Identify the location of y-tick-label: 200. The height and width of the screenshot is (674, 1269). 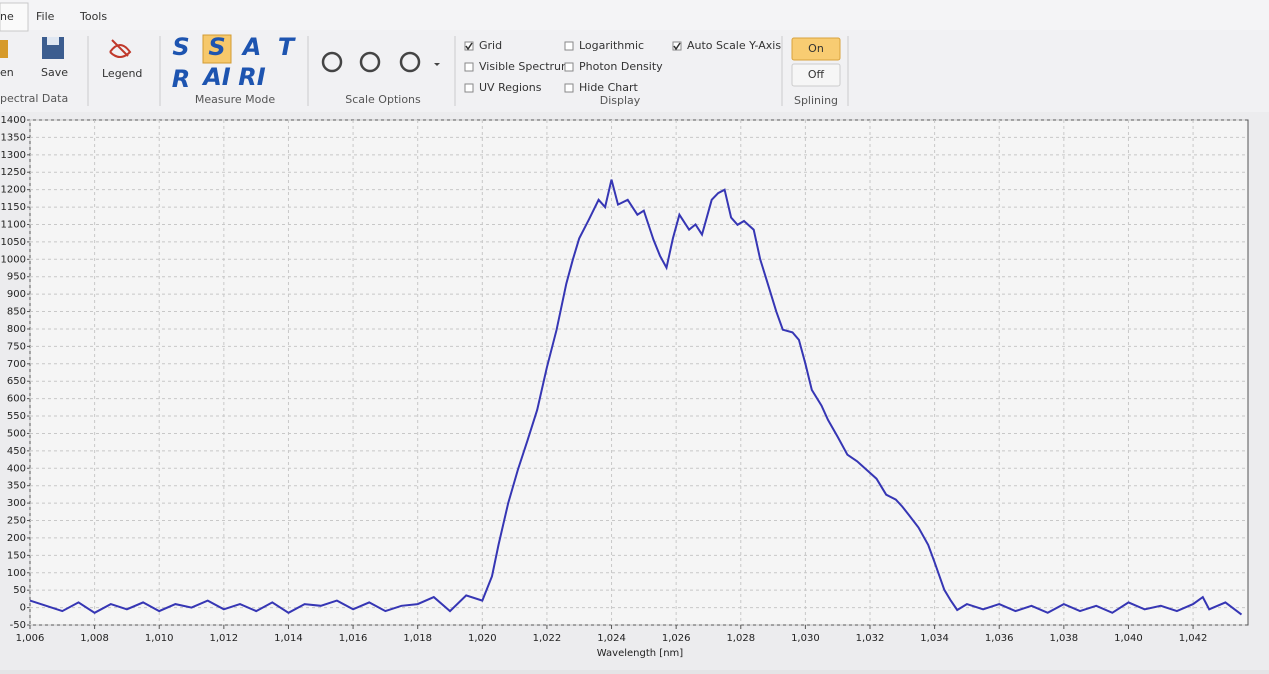
(16, 538).